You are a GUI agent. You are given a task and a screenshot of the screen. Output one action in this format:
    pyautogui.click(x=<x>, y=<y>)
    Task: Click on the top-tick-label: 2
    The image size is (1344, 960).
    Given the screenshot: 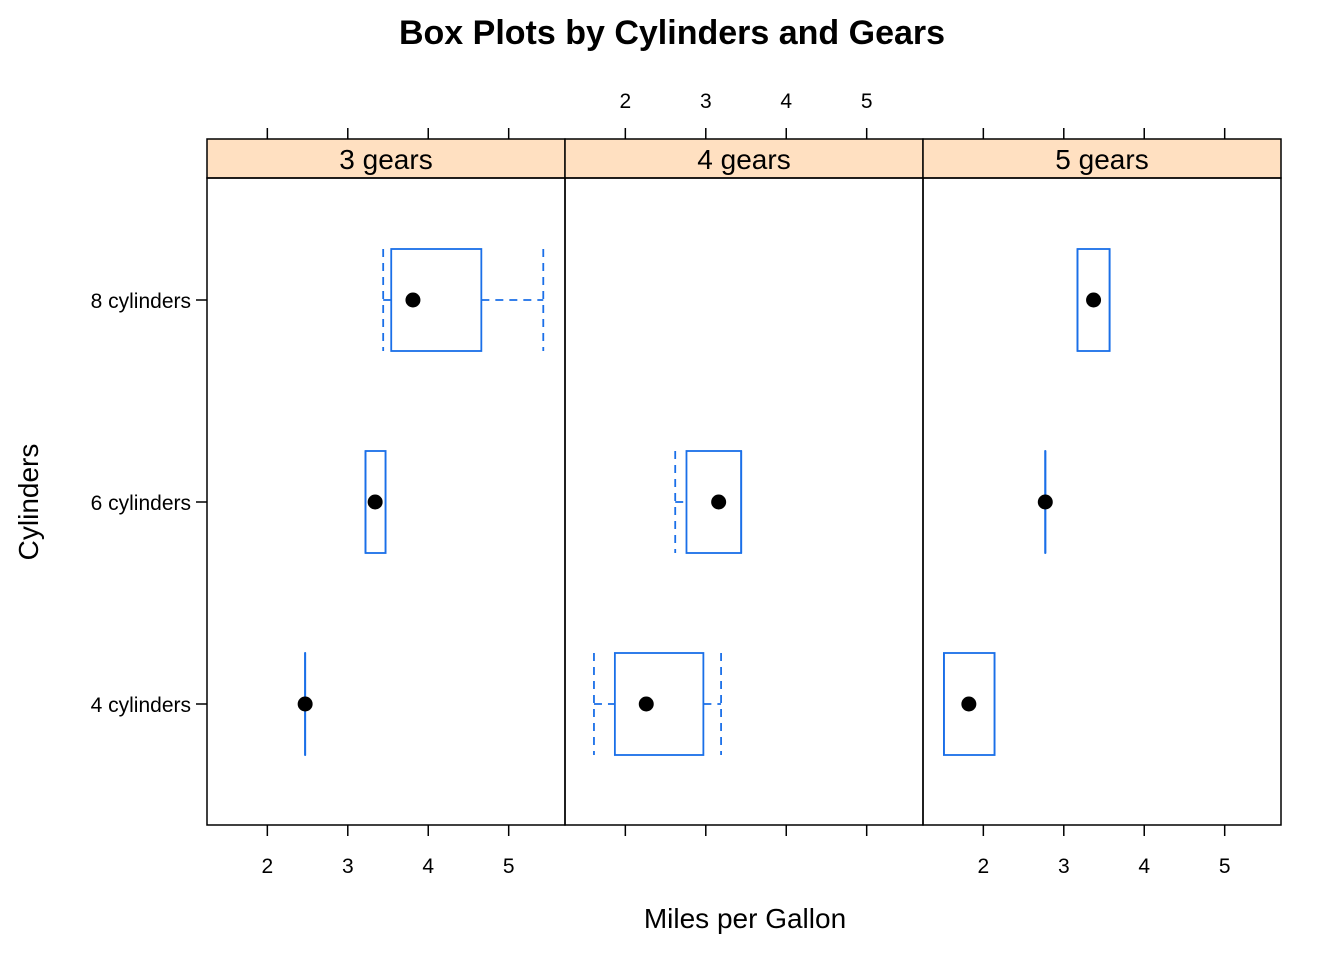 What is the action you would take?
    pyautogui.click(x=625, y=101)
    